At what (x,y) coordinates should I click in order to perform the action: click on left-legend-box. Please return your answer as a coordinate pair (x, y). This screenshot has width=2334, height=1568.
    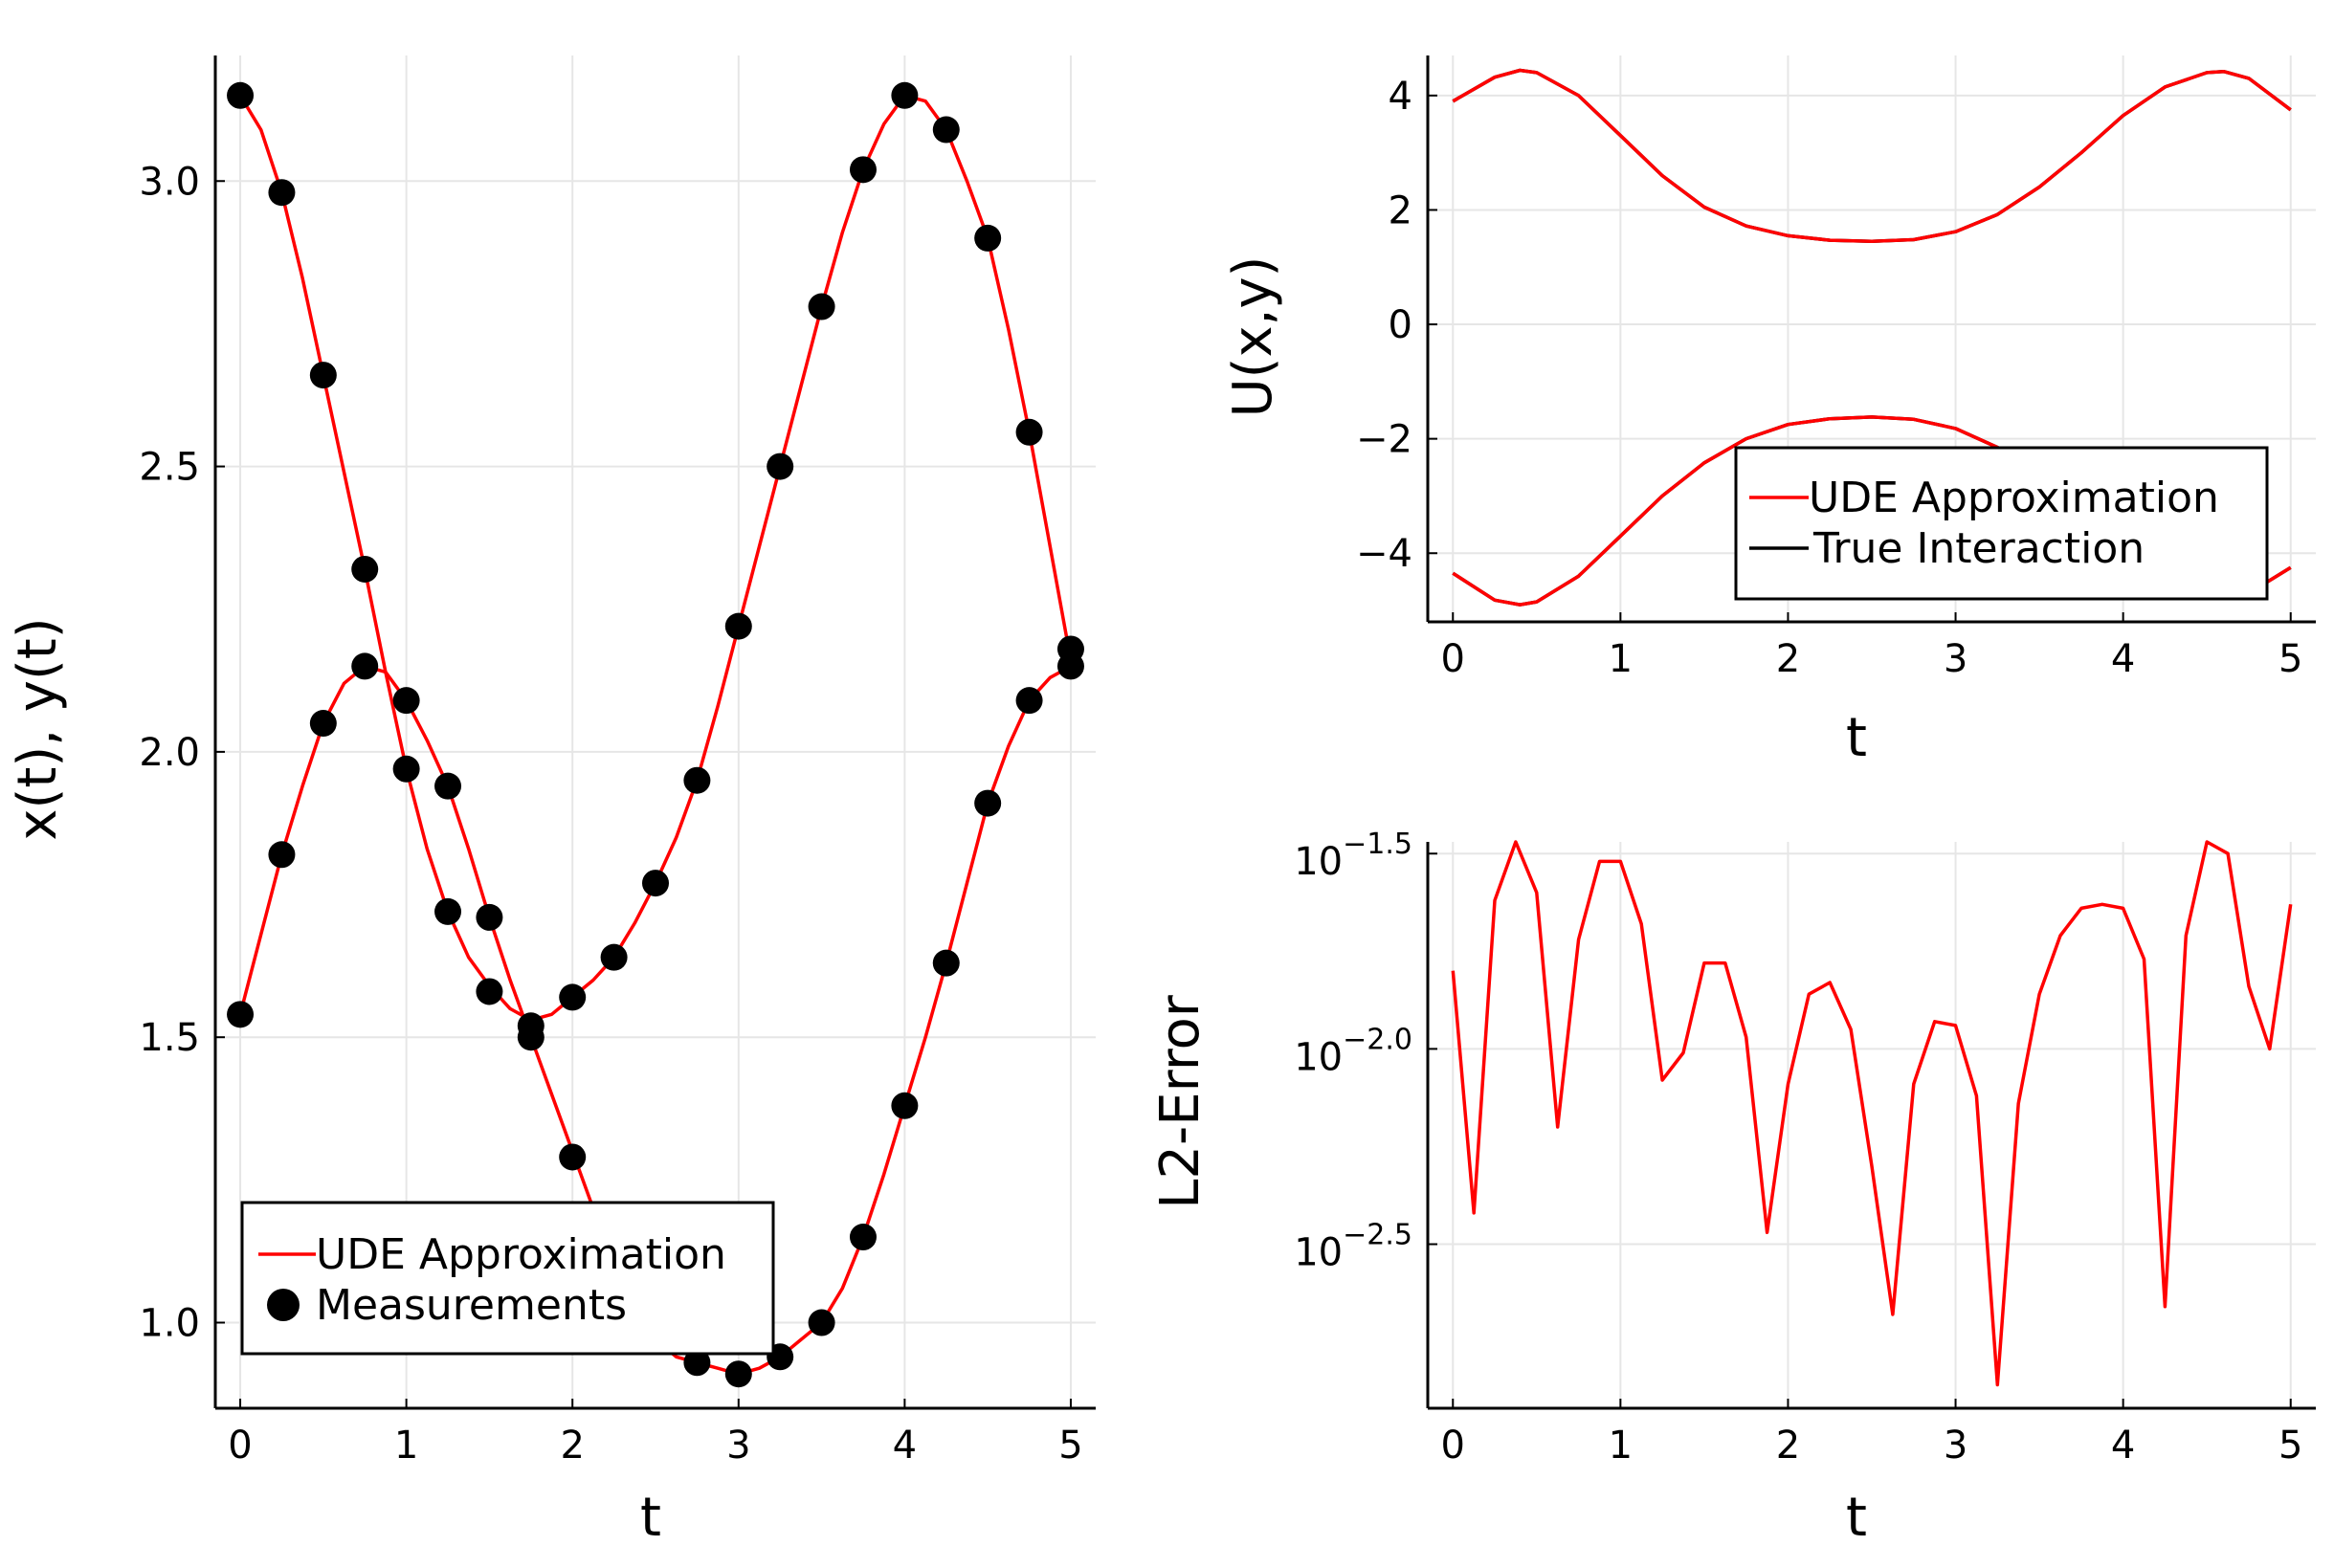
    Looking at the image, I should click on (507, 1278).